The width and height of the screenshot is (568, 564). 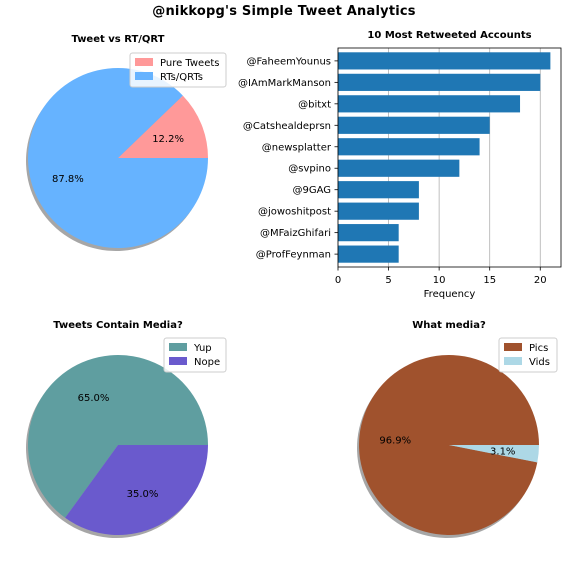 I want to click on legend-frame, so click(x=178, y=70).